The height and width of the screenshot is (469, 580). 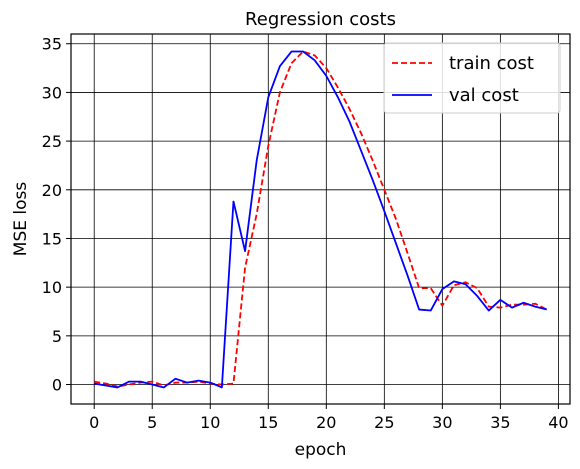 I want to click on x-axis-title: epoch, so click(x=321, y=450).